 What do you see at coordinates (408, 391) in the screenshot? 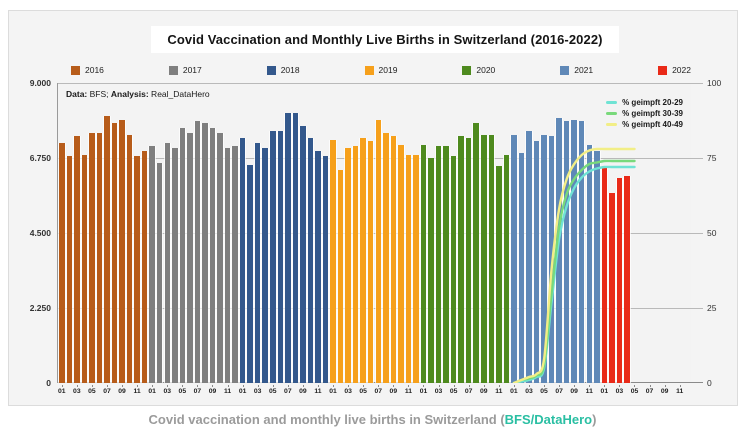
I see `x-tick-2019-11: 11` at bounding box center [408, 391].